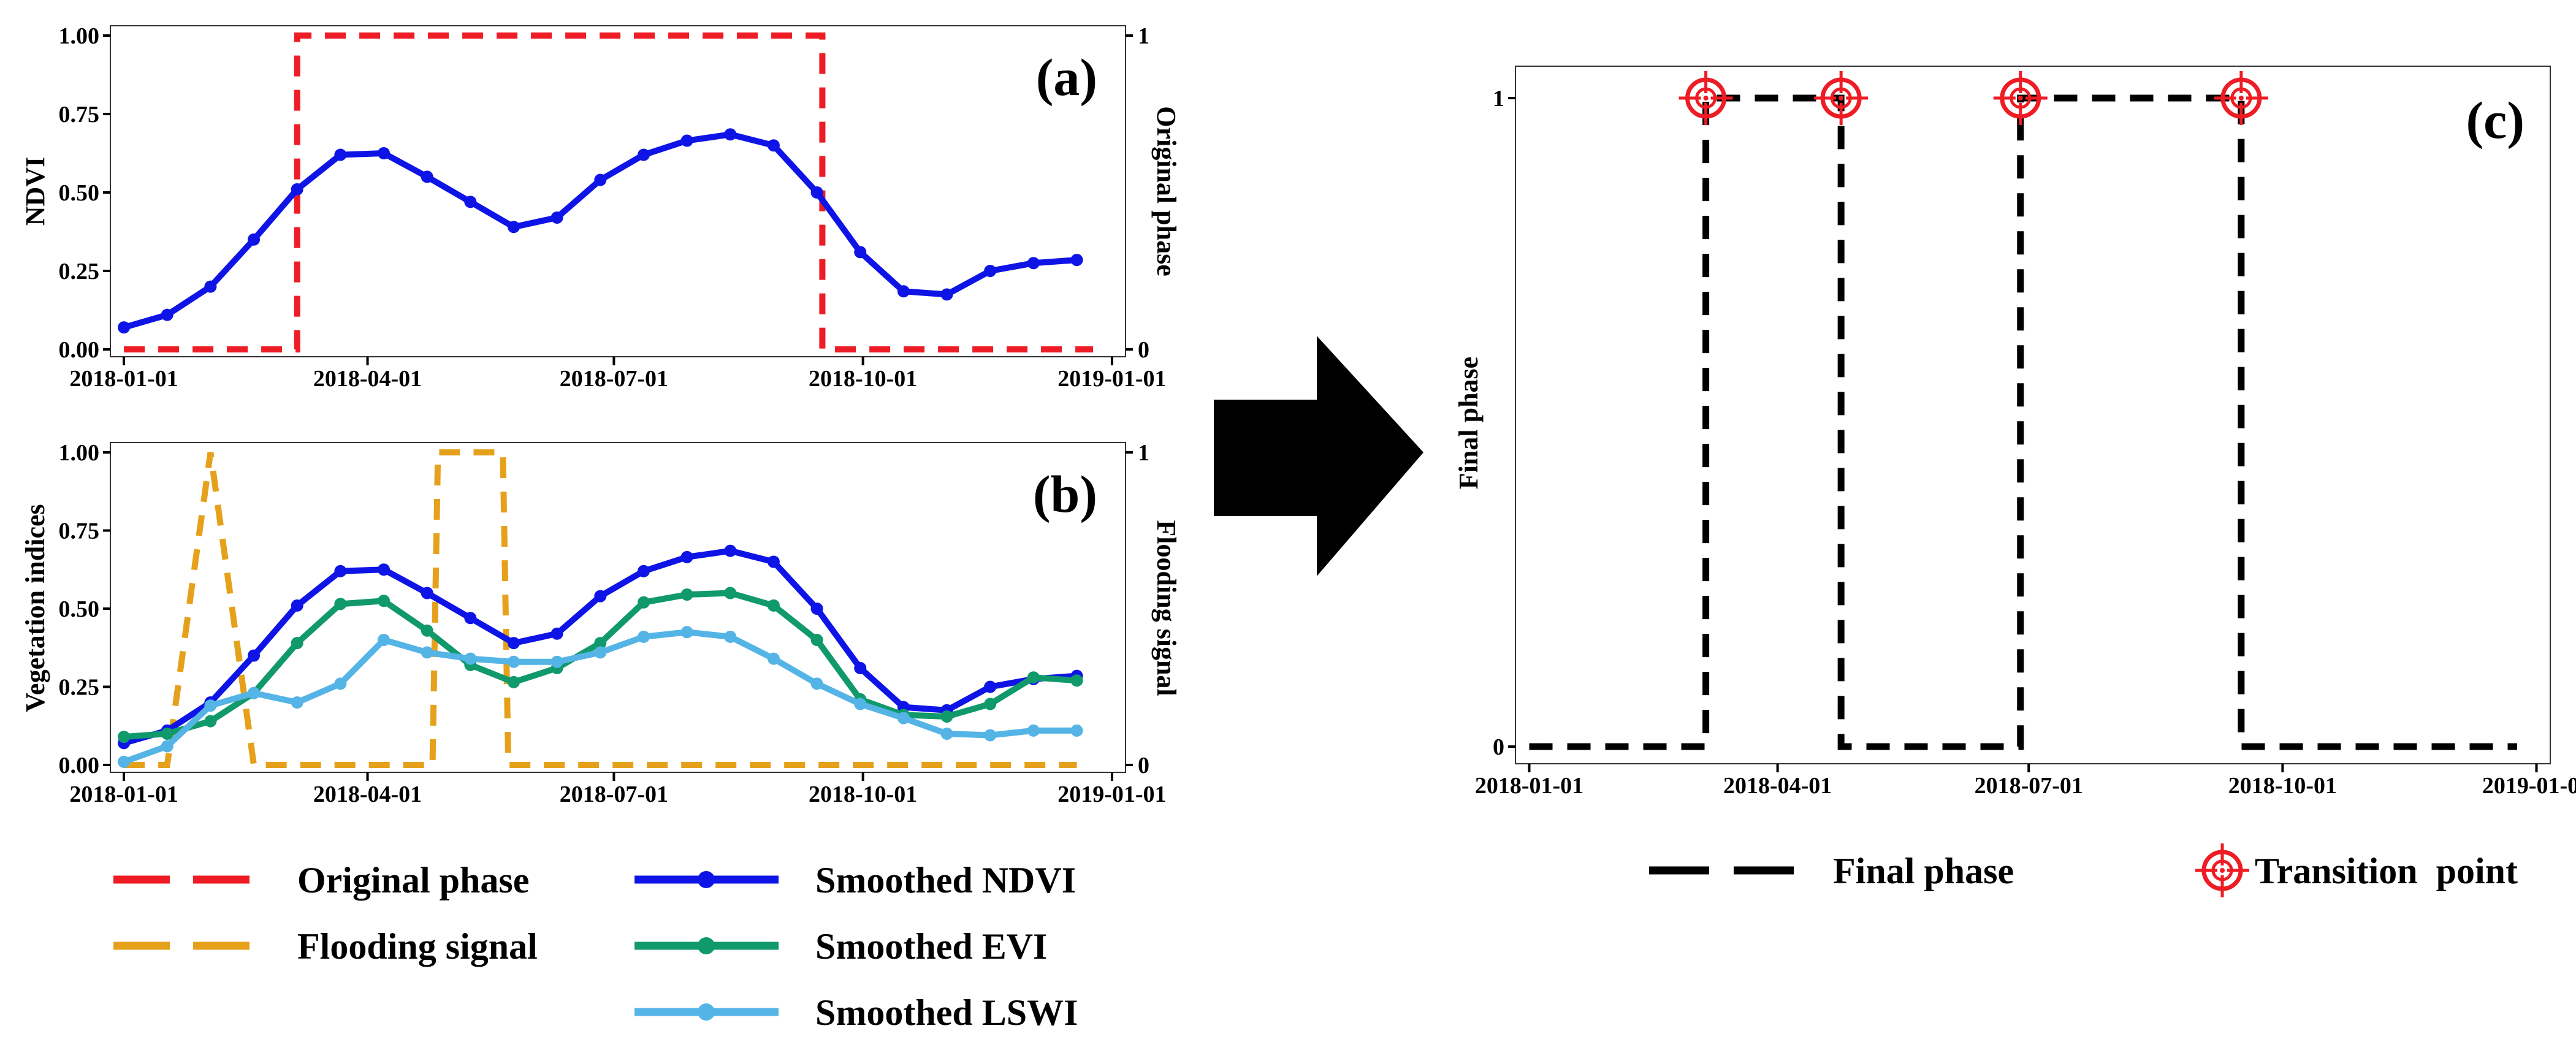  What do you see at coordinates (123, 379) in the screenshot?
I see `x-tick-label: 2018-01-01` at bounding box center [123, 379].